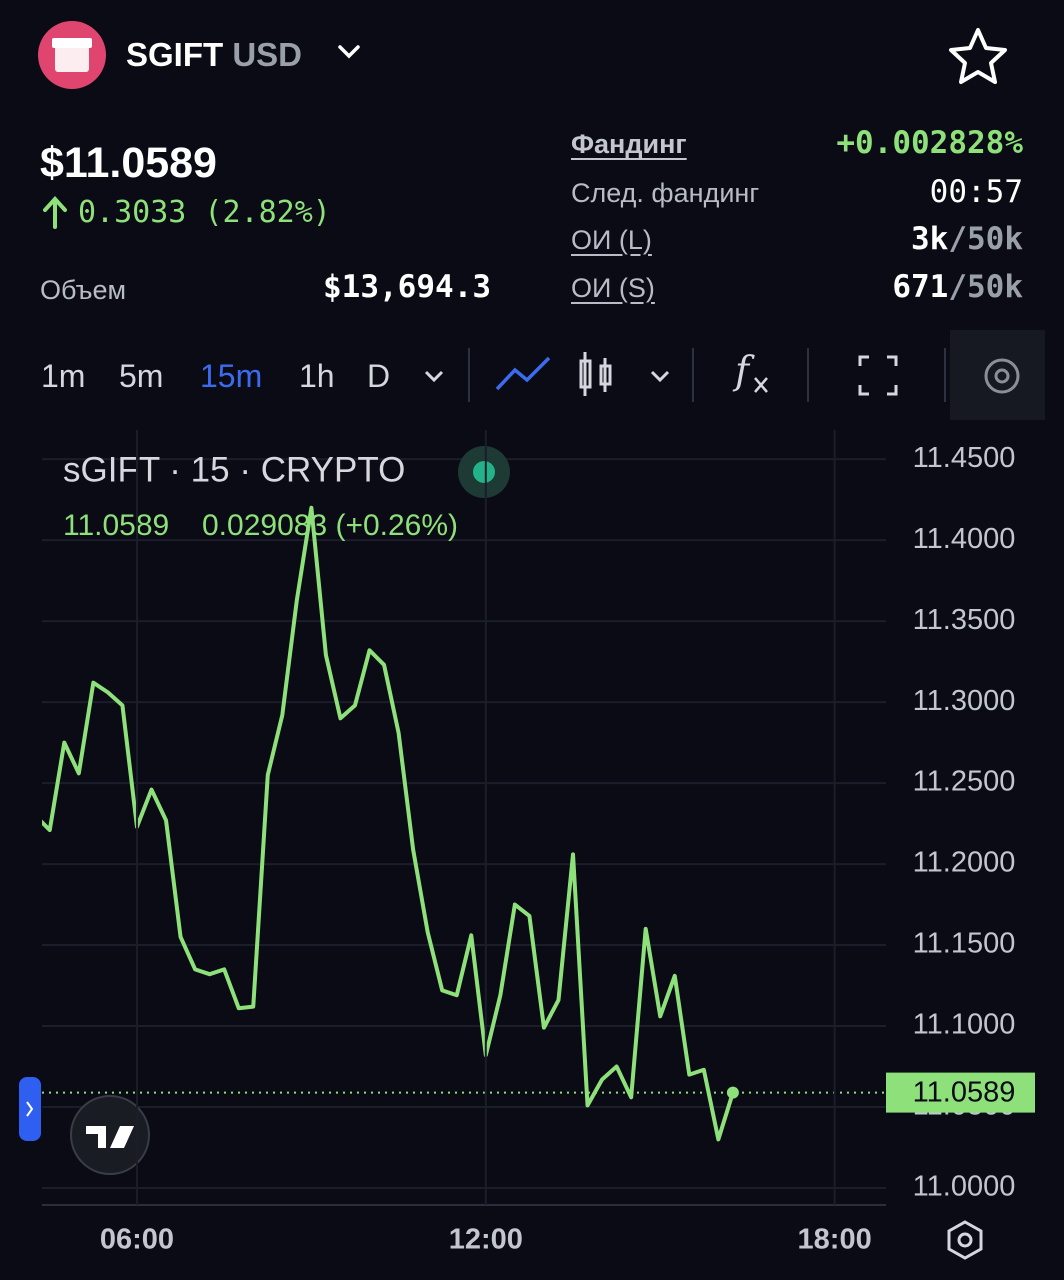 This screenshot has height=1280, width=1064. What do you see at coordinates (175, 54) in the screenshot?
I see `symbol-base: SGIFT` at bounding box center [175, 54].